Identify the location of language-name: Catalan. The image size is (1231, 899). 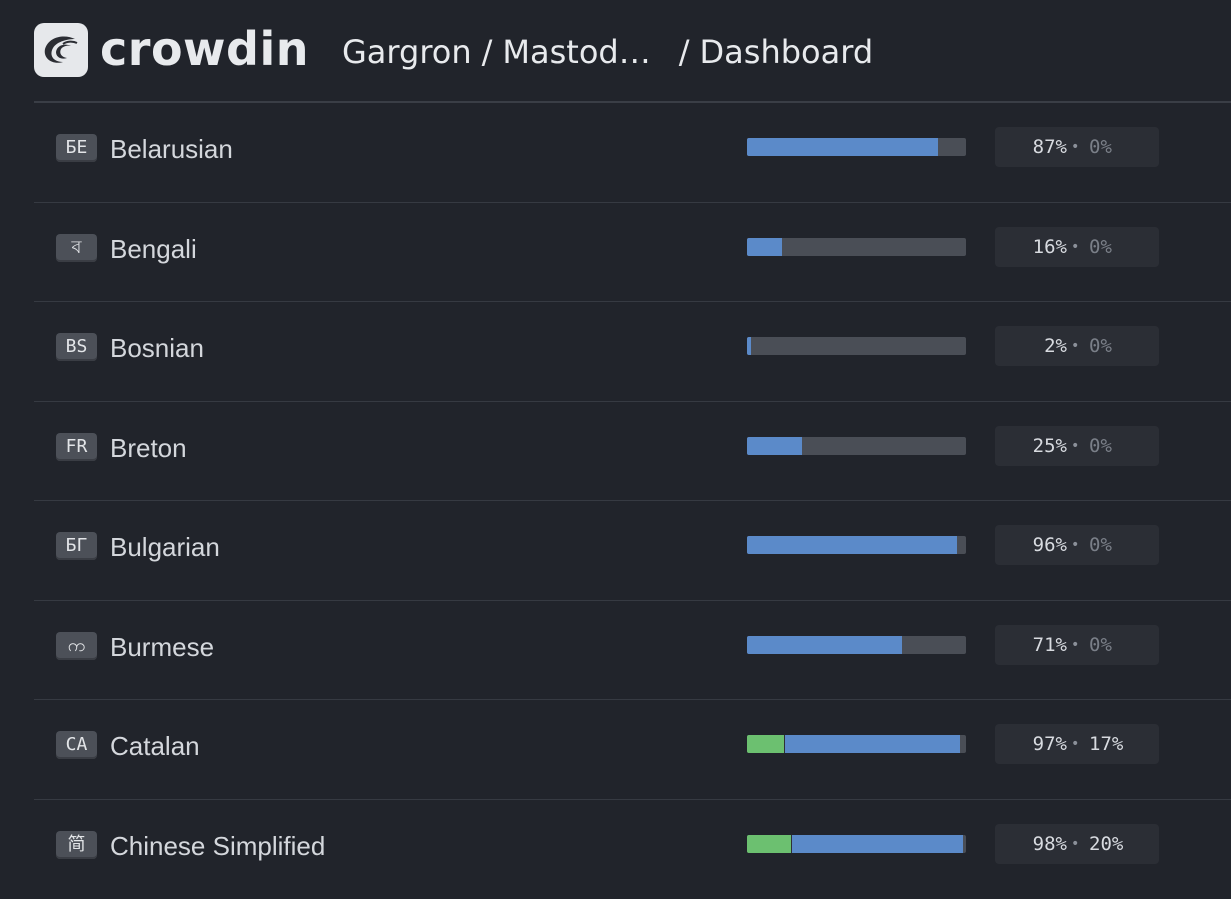
(155, 746).